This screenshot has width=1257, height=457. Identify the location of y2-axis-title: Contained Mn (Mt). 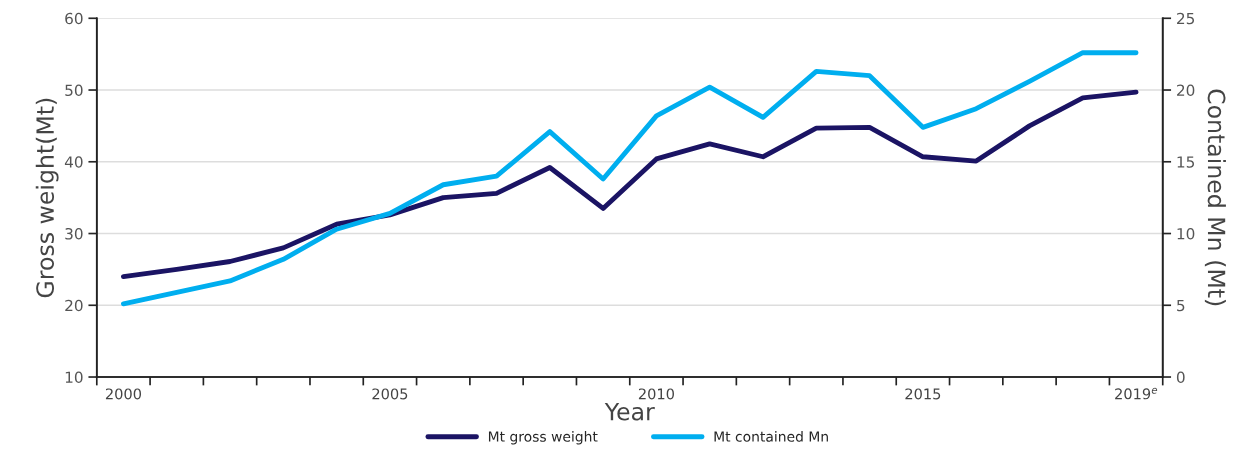
(1215, 197).